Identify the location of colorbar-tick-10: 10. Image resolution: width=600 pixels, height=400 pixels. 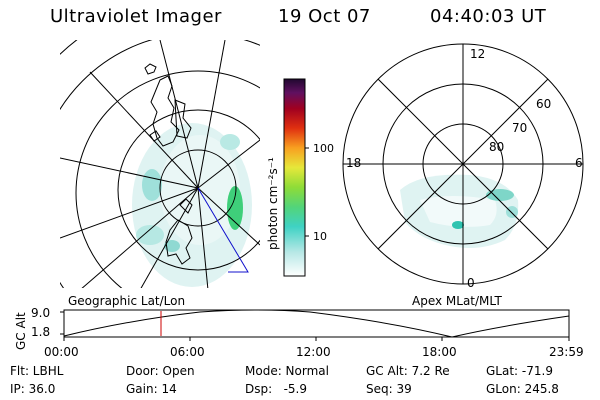
(320, 236).